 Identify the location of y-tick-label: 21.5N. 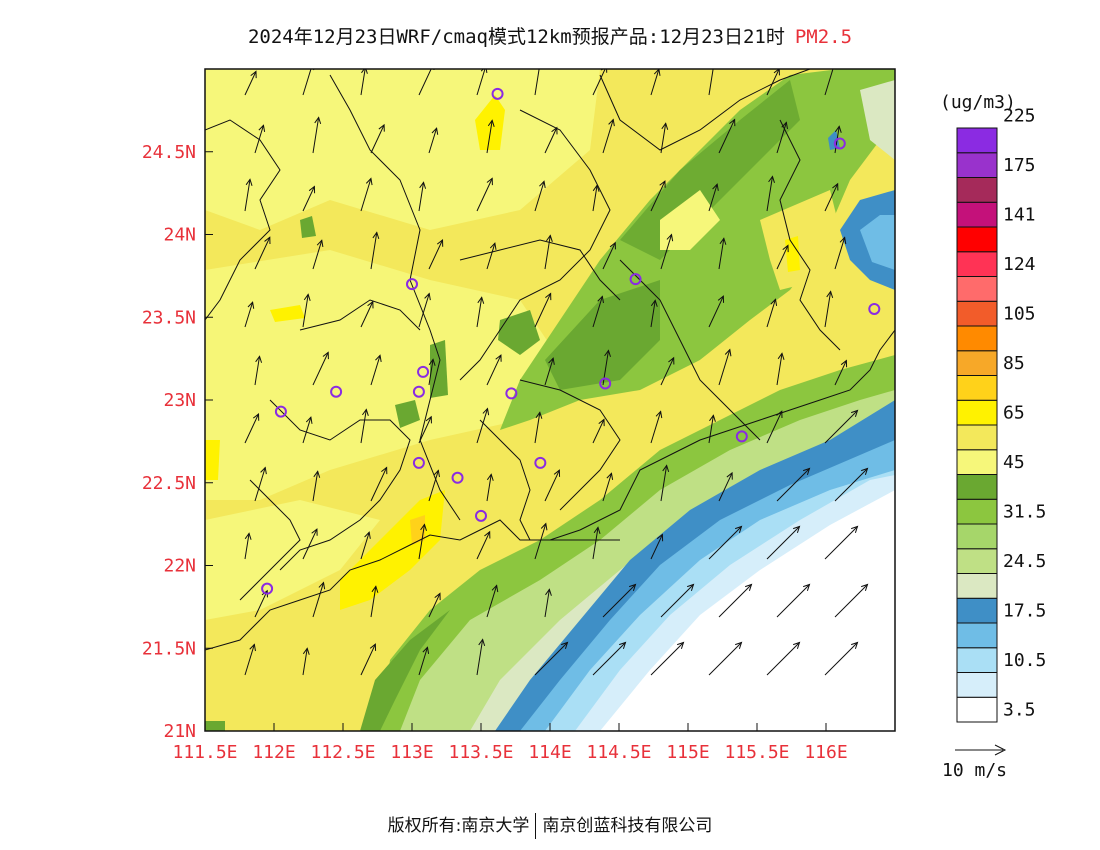
(169, 648).